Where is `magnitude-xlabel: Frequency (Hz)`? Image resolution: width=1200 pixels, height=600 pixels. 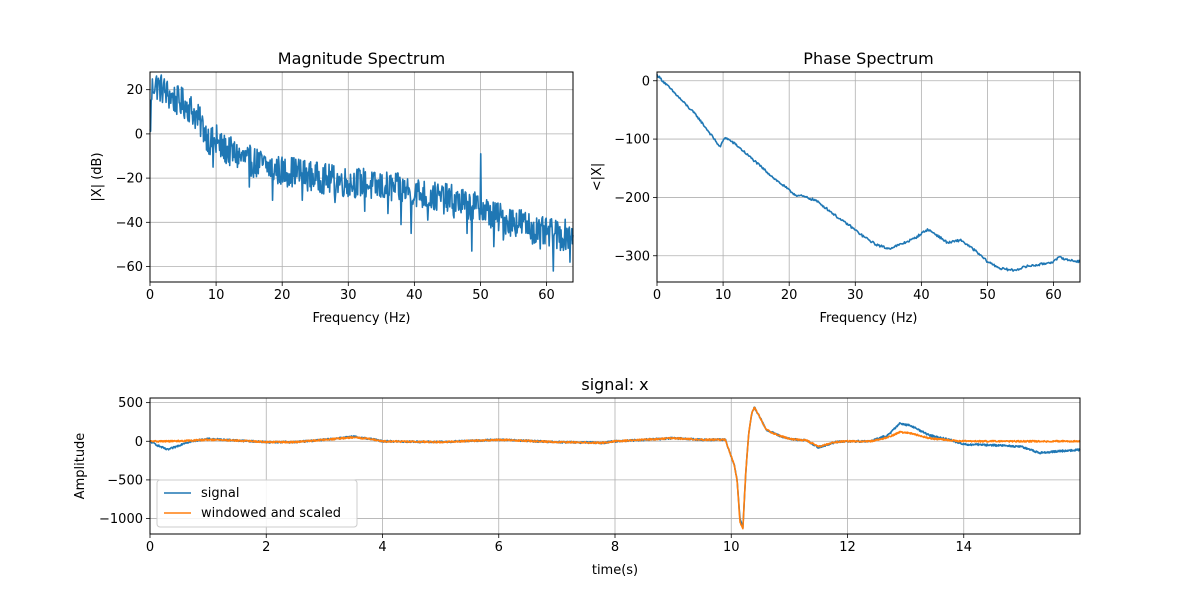 magnitude-xlabel: Frequency (Hz) is located at coordinates (361, 318).